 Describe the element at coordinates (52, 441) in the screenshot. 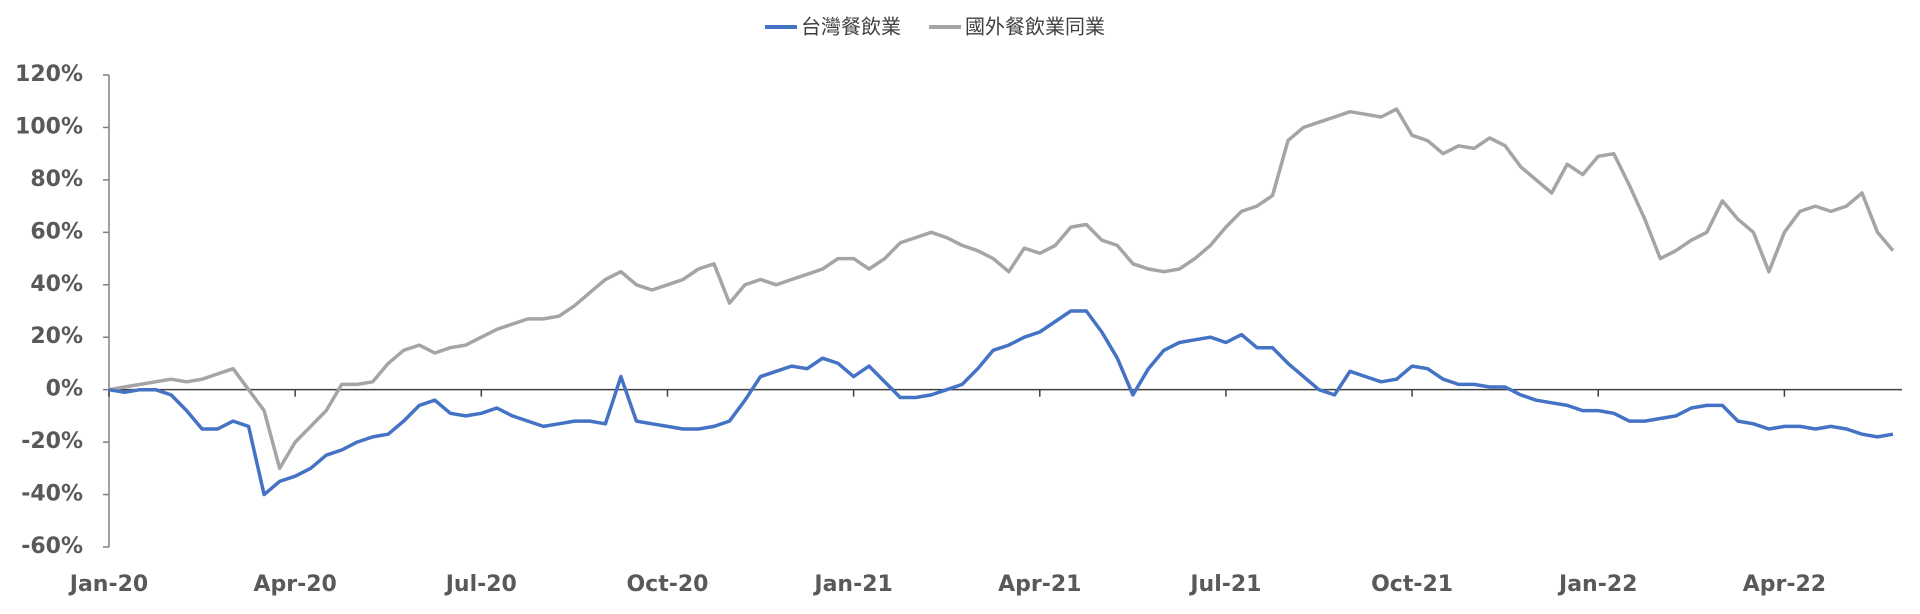

I see `y-tick-label: -20%` at that location.